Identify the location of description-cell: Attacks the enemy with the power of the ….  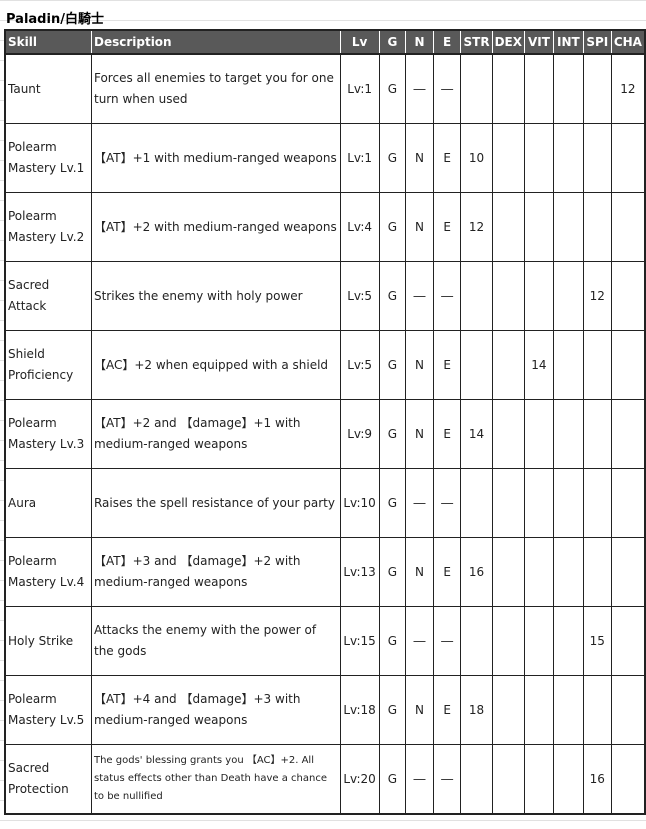
(215, 641).